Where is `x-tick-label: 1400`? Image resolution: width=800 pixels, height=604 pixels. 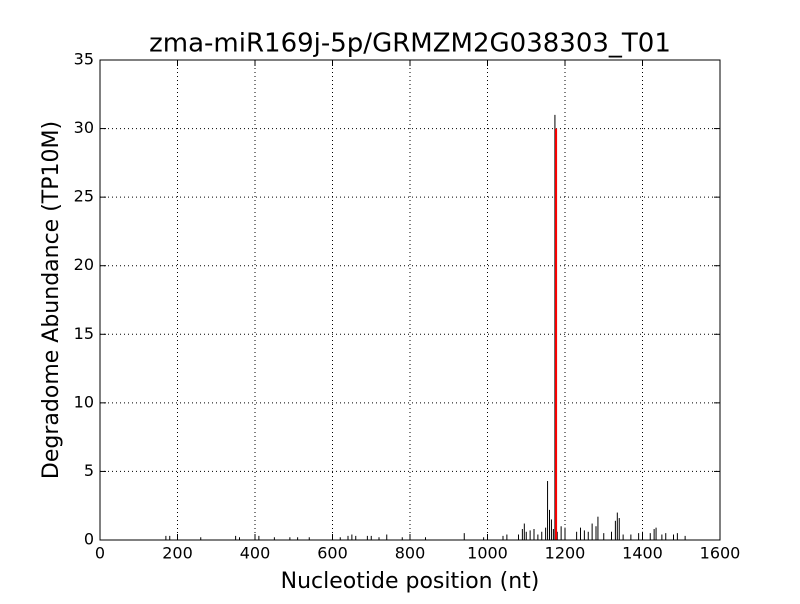 x-tick-label: 1400 is located at coordinates (642, 553).